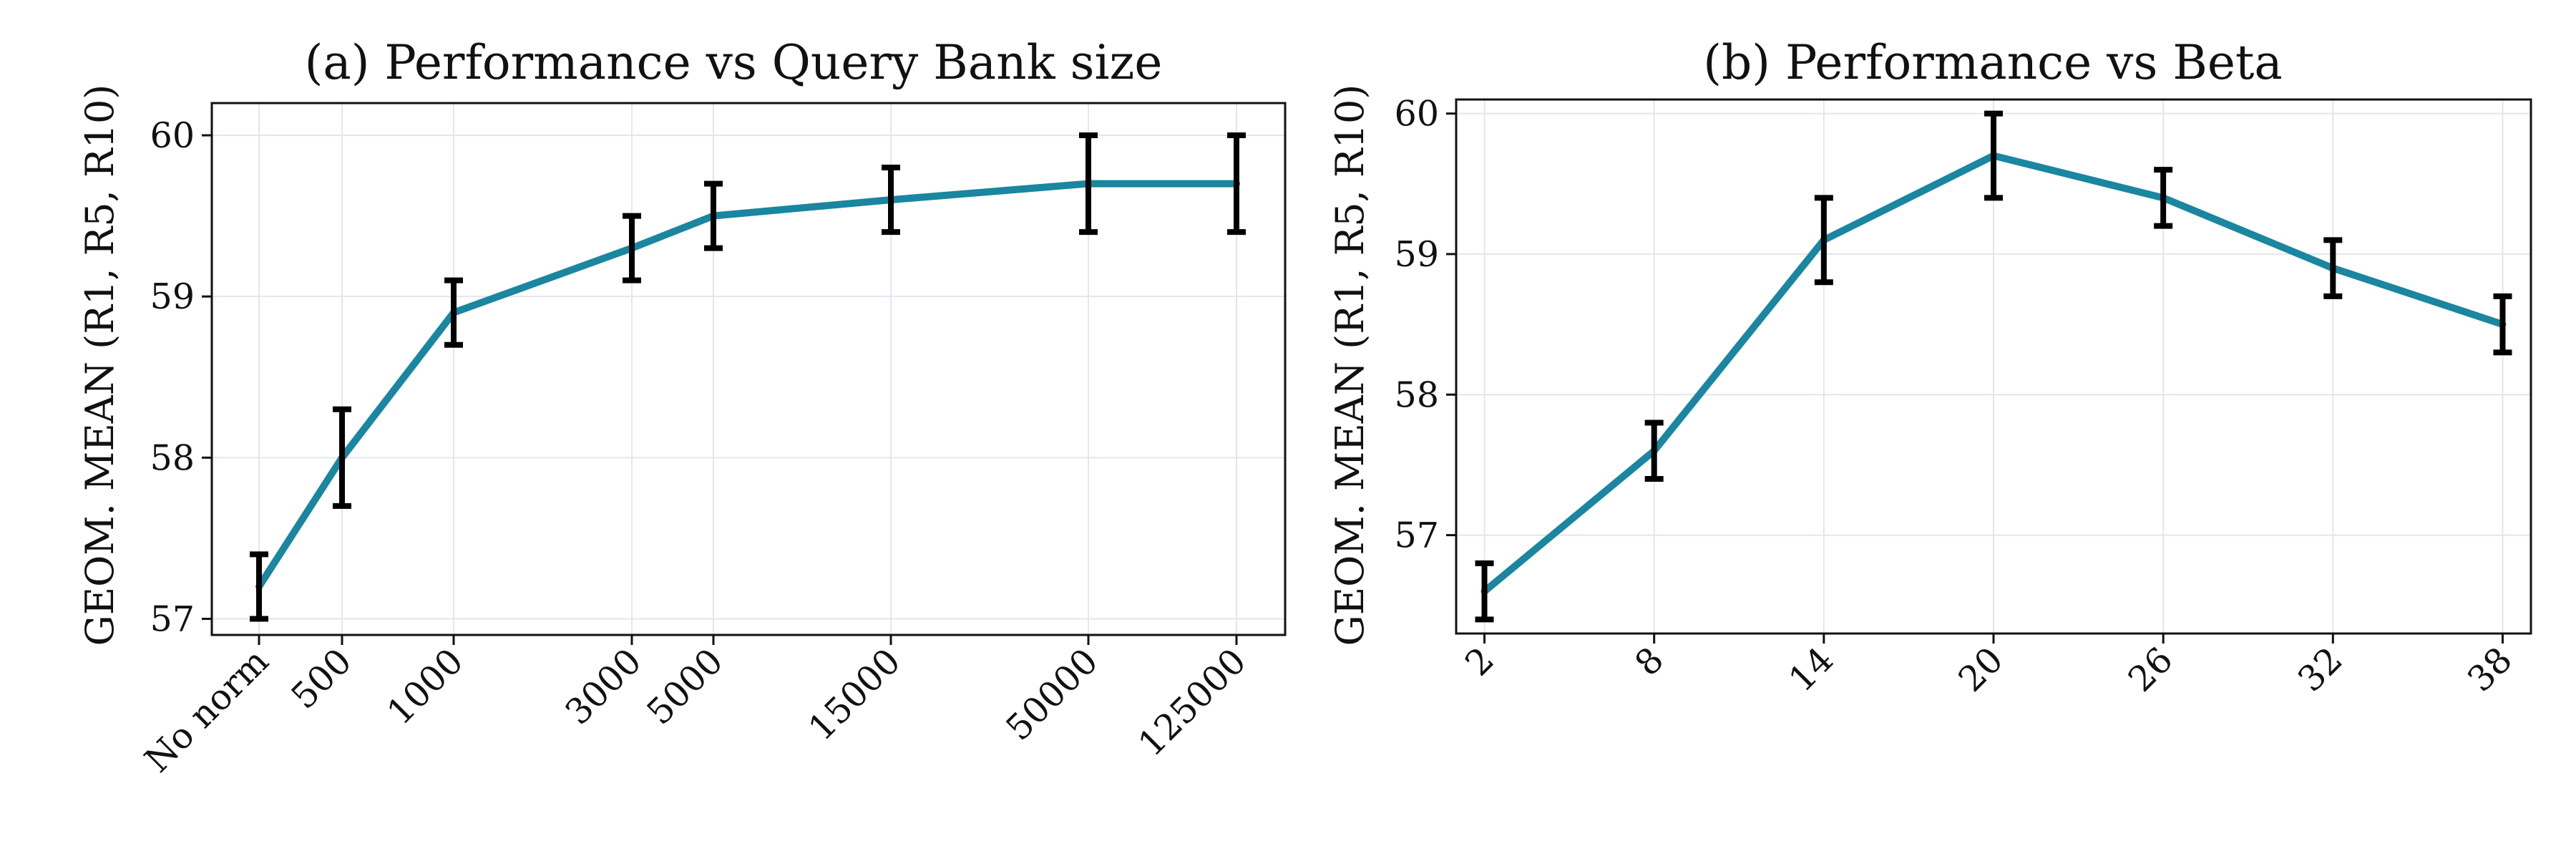  What do you see at coordinates (1993, 62) in the screenshot?
I see `chart-title-b: (b) Performance vs Beta` at bounding box center [1993, 62].